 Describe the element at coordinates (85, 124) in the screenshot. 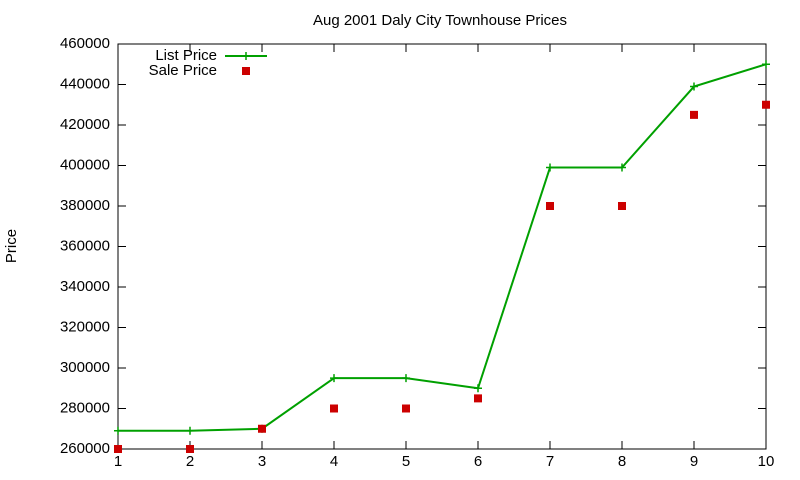

I see `y-tick-label: 420000` at that location.